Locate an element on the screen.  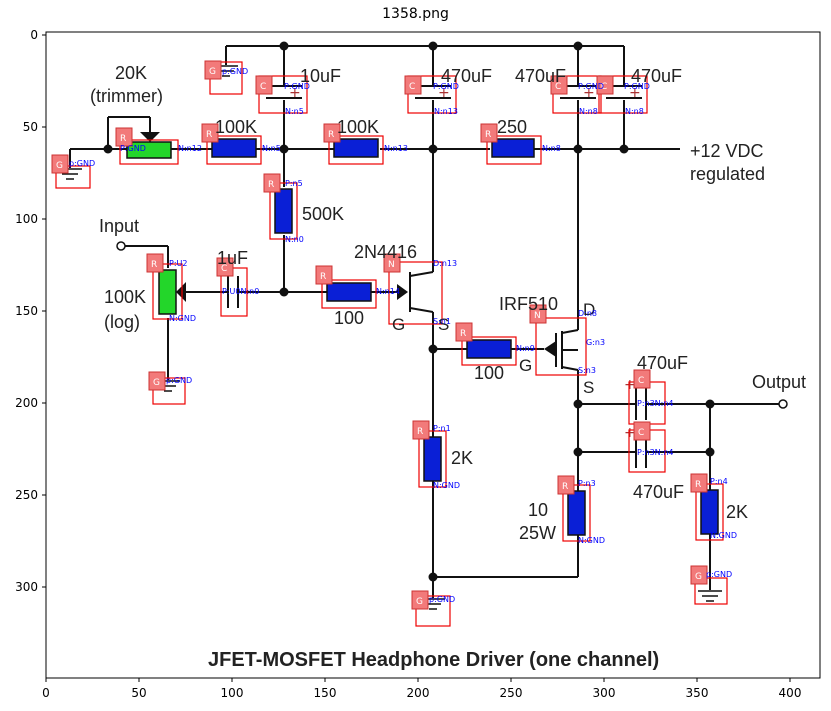
pot-kind-label: (log) is located at coordinates (122, 322).